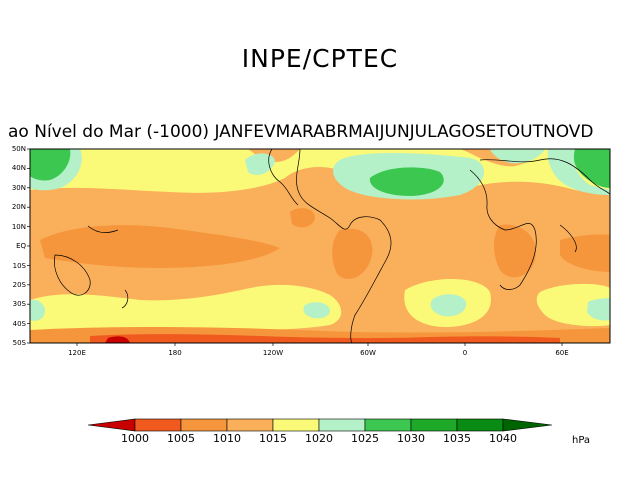  What do you see at coordinates (260, 164) in the screenshot?
I see `high-north-pacific` at bounding box center [260, 164].